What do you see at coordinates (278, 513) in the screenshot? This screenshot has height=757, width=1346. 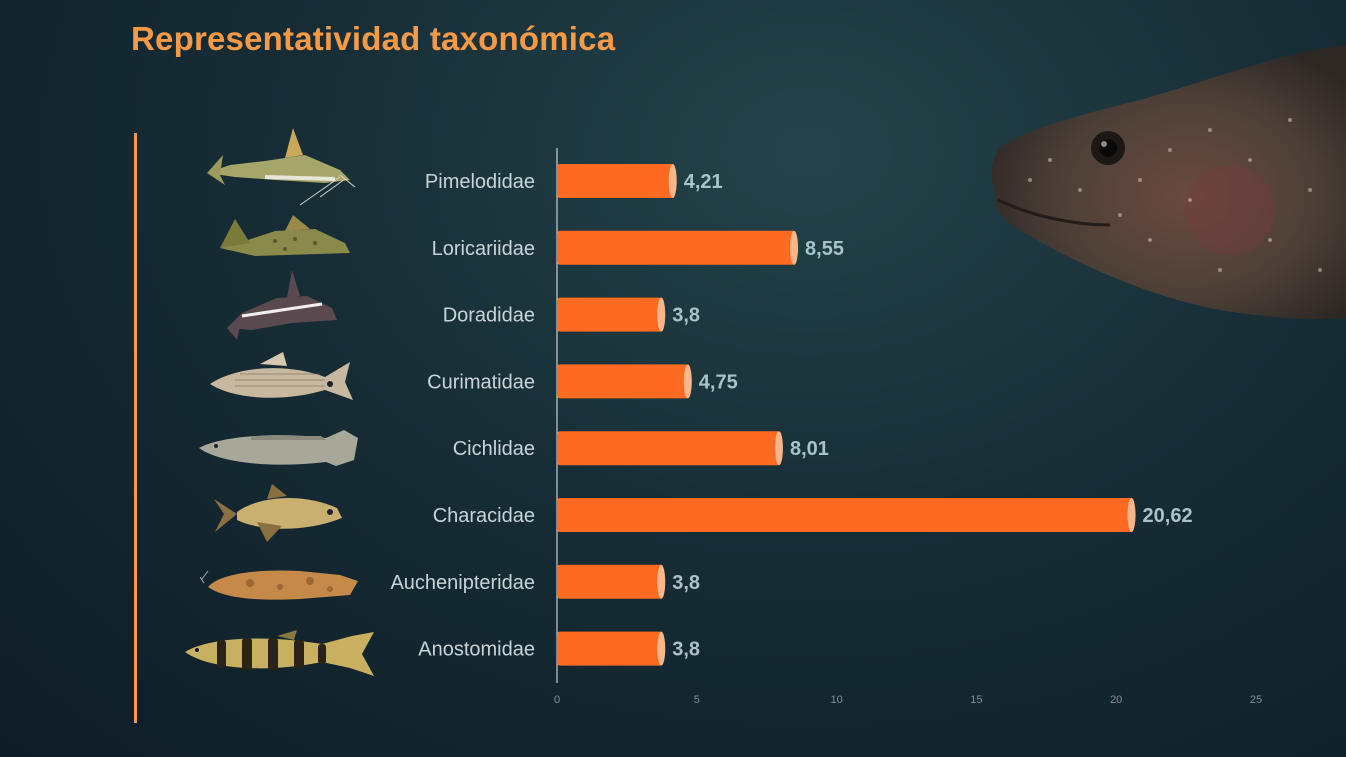 I see `characid-icon` at bounding box center [278, 513].